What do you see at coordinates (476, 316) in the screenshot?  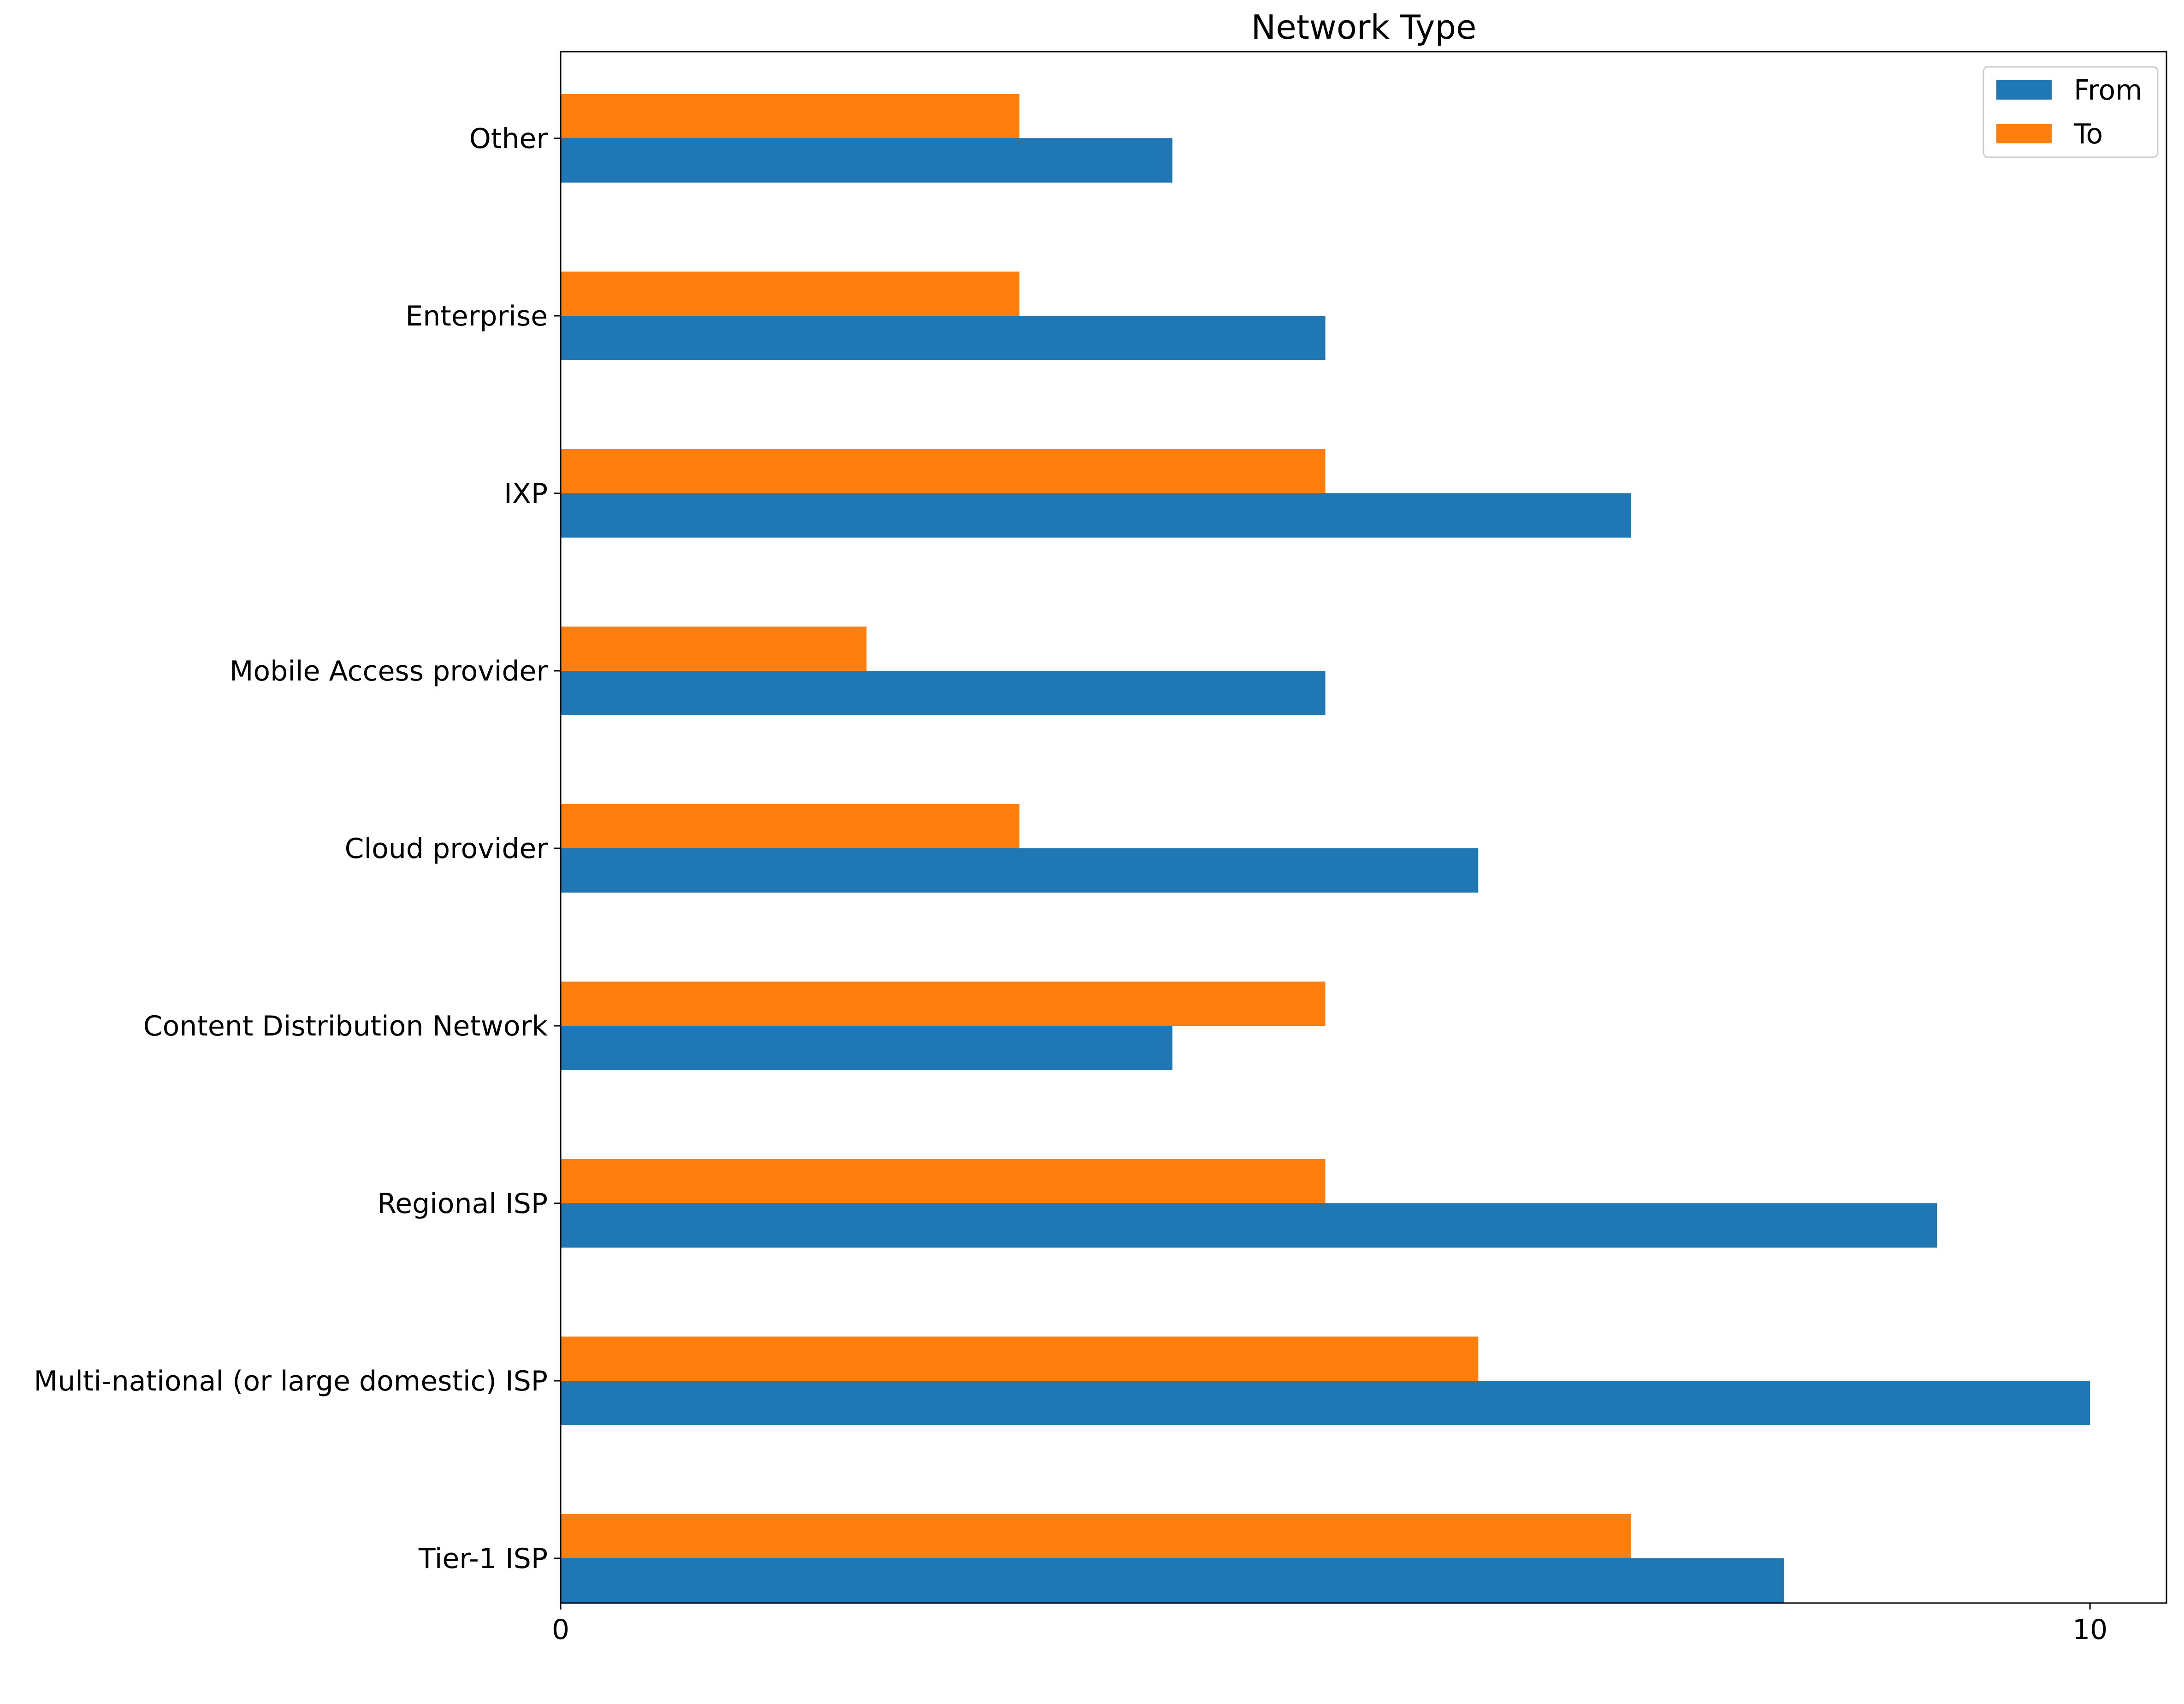 I see `y-tick-label: Enterprise` at bounding box center [476, 316].